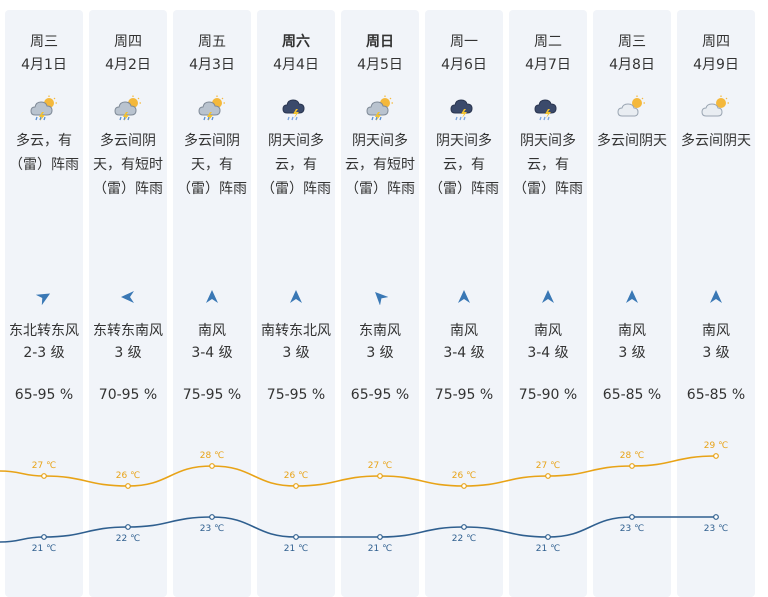  I want to click on high-temp-line, so click(358, 471).